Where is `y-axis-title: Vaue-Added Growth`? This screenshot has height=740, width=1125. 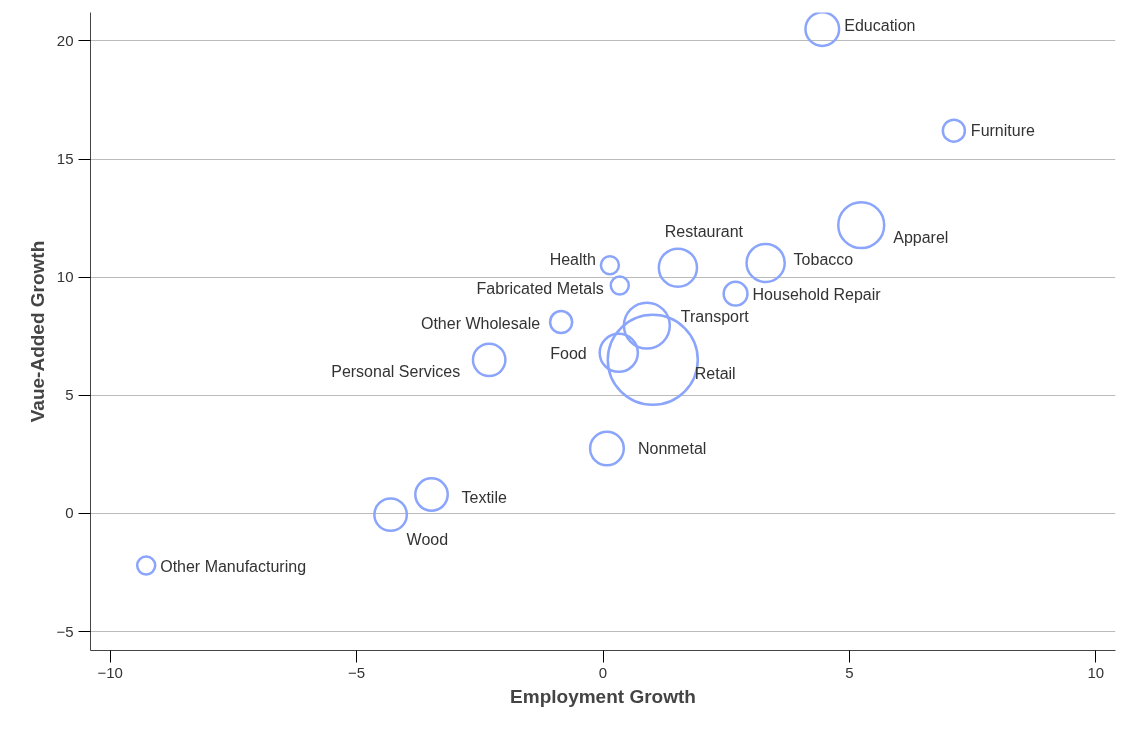
y-axis-title: Vaue-Added Growth is located at coordinates (38, 331).